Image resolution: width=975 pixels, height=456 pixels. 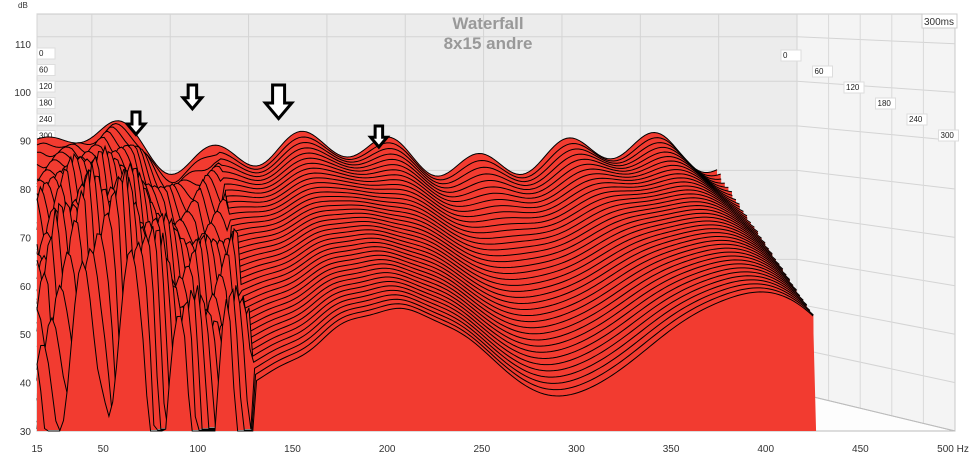 What do you see at coordinates (487, 23) in the screenshot?
I see `chart-title: Waterfall` at bounding box center [487, 23].